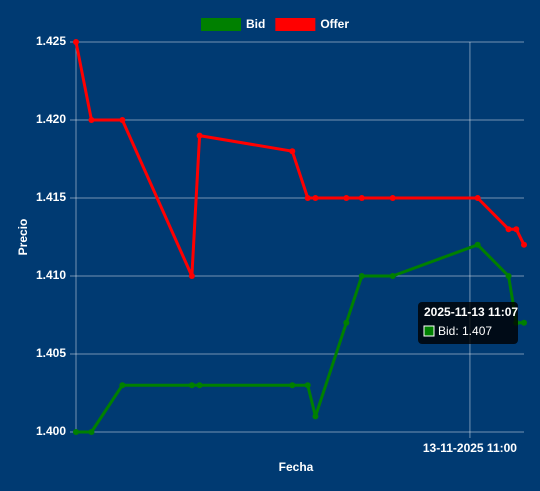 This screenshot has width=540, height=491. What do you see at coordinates (51, 41) in the screenshot?
I see `y-tick-label: 1.425` at bounding box center [51, 41].